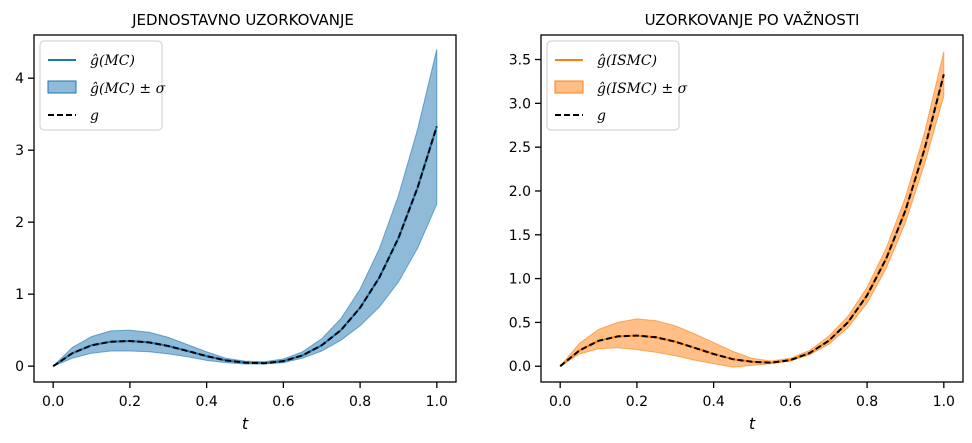 This screenshot has height=443, width=972. What do you see at coordinates (520, 280) in the screenshot?
I see `y-tick-label: 1.0` at bounding box center [520, 280].